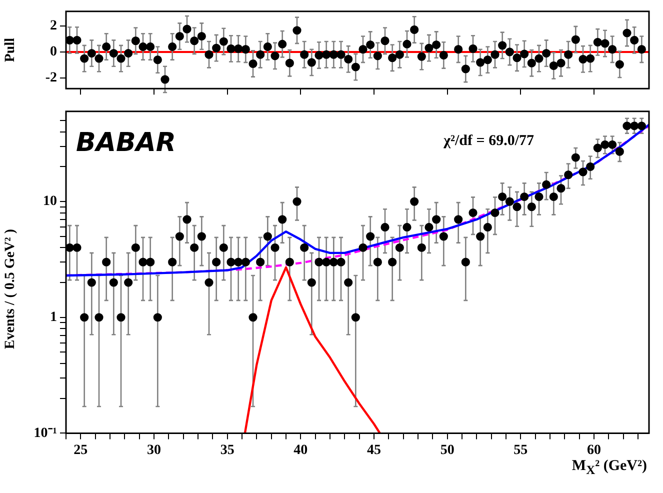 This screenshot has height=493, width=663. I want to click on y-axis-title: Pull, so click(11, 50).